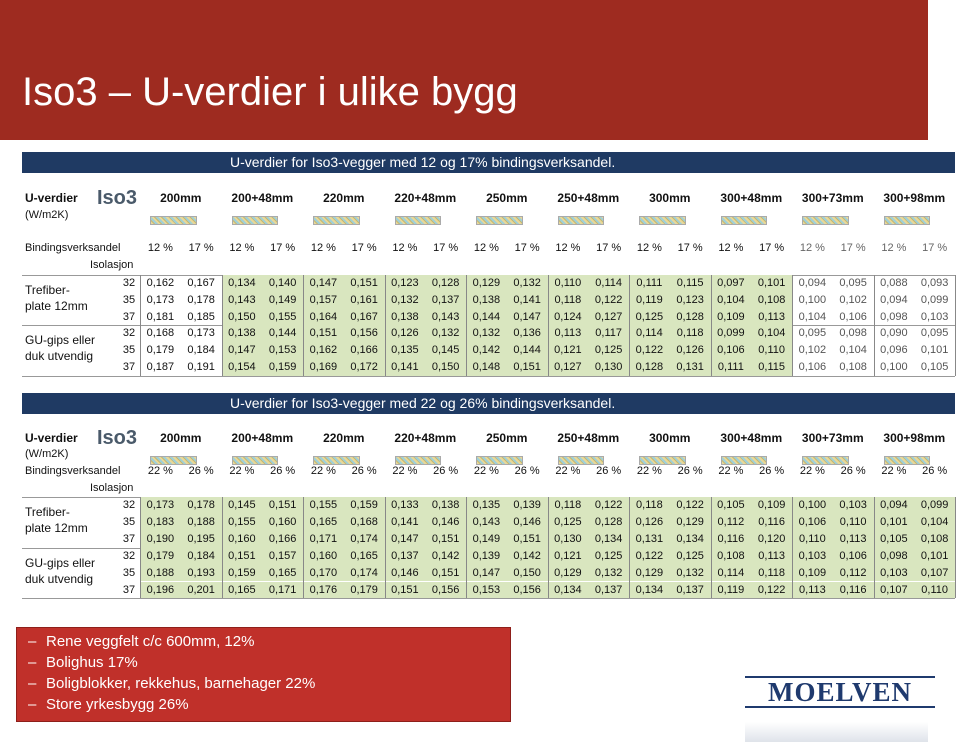 Image resolution: width=960 pixels, height=742 pixels. What do you see at coordinates (92, 662) in the screenshot?
I see `bullet-item: Bolighus 17%` at bounding box center [92, 662].